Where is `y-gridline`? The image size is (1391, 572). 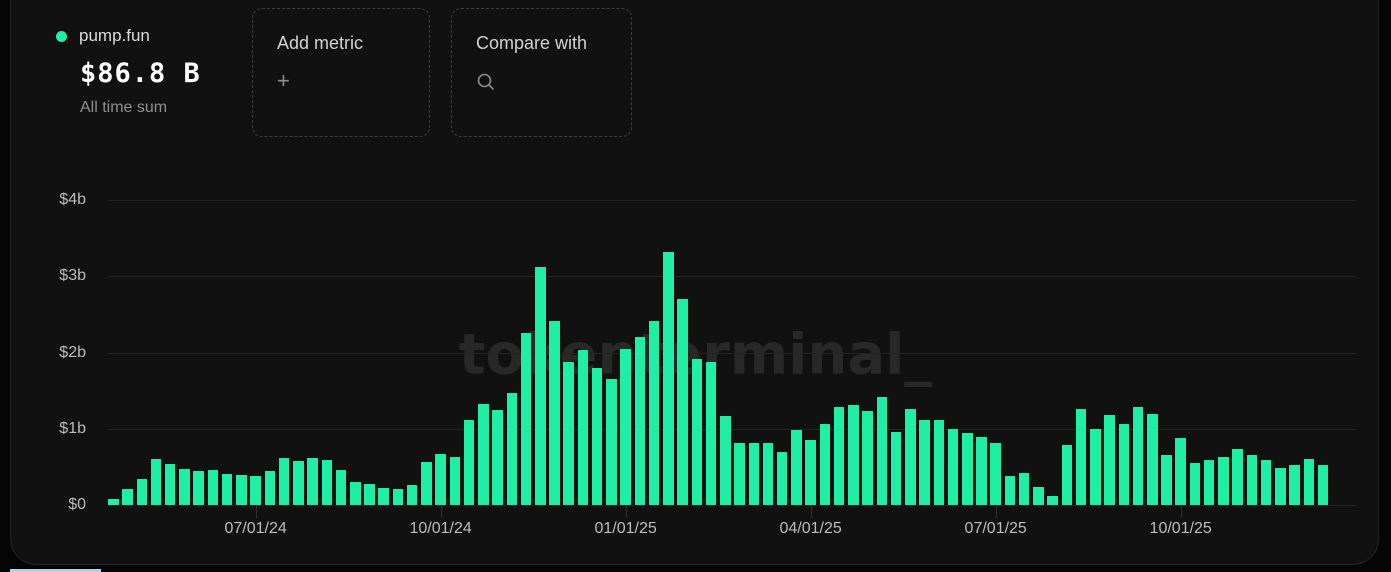 y-gridline is located at coordinates (732, 353).